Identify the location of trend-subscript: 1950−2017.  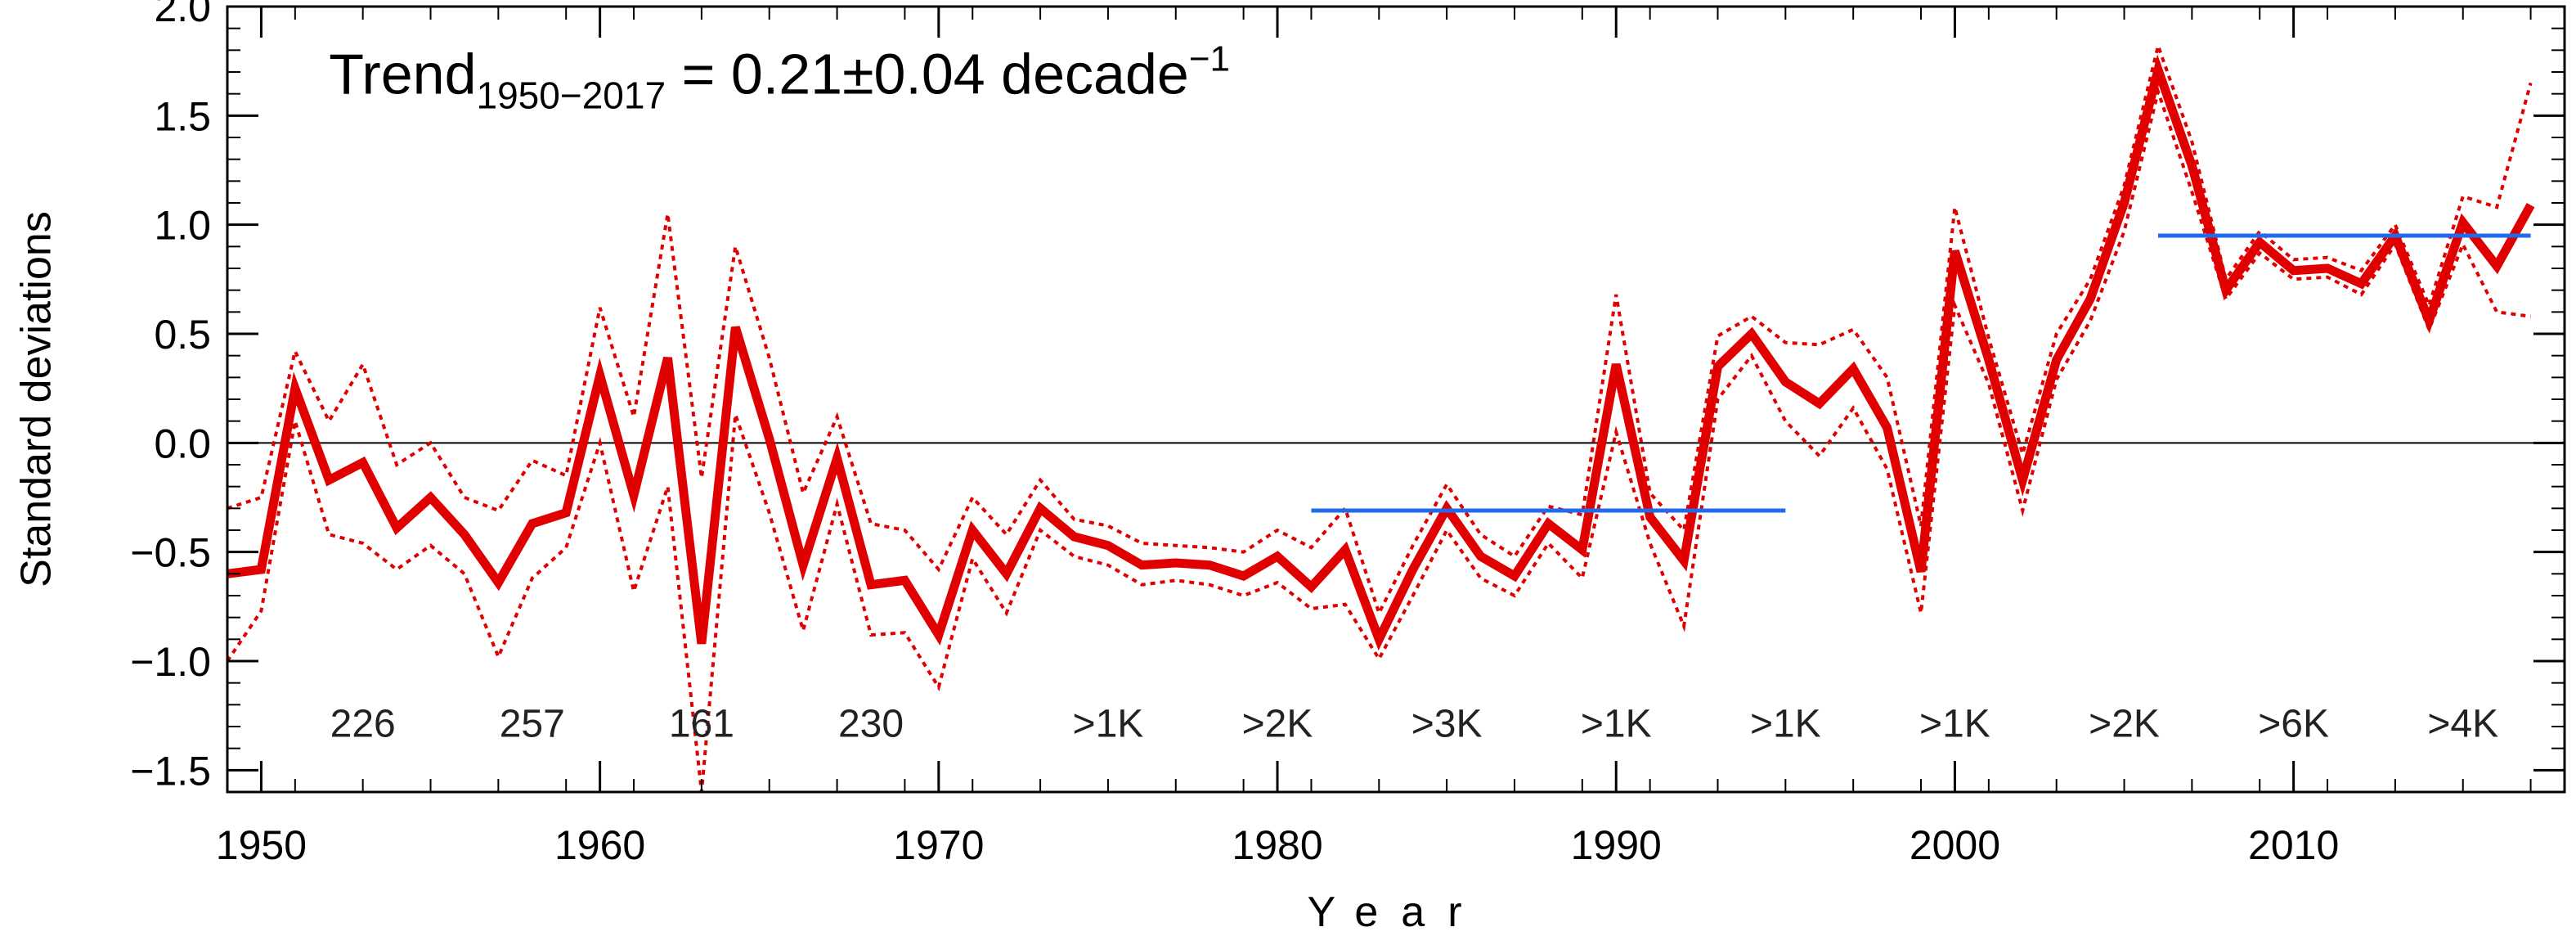
(571, 96).